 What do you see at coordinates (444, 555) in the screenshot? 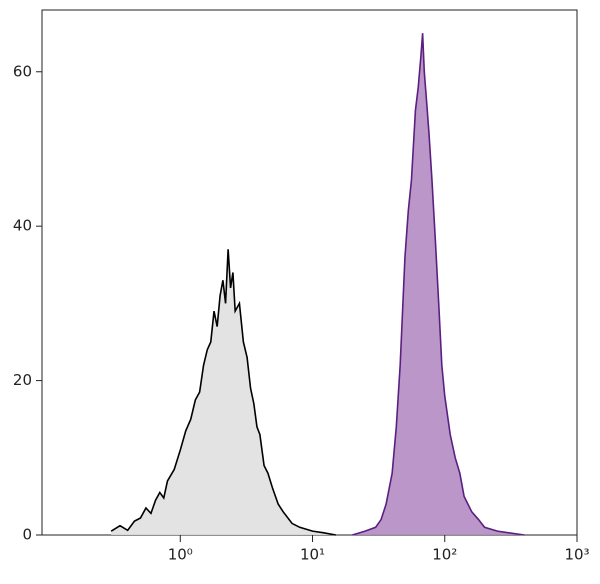
I see `x-tick-label: 10²` at bounding box center [444, 555].